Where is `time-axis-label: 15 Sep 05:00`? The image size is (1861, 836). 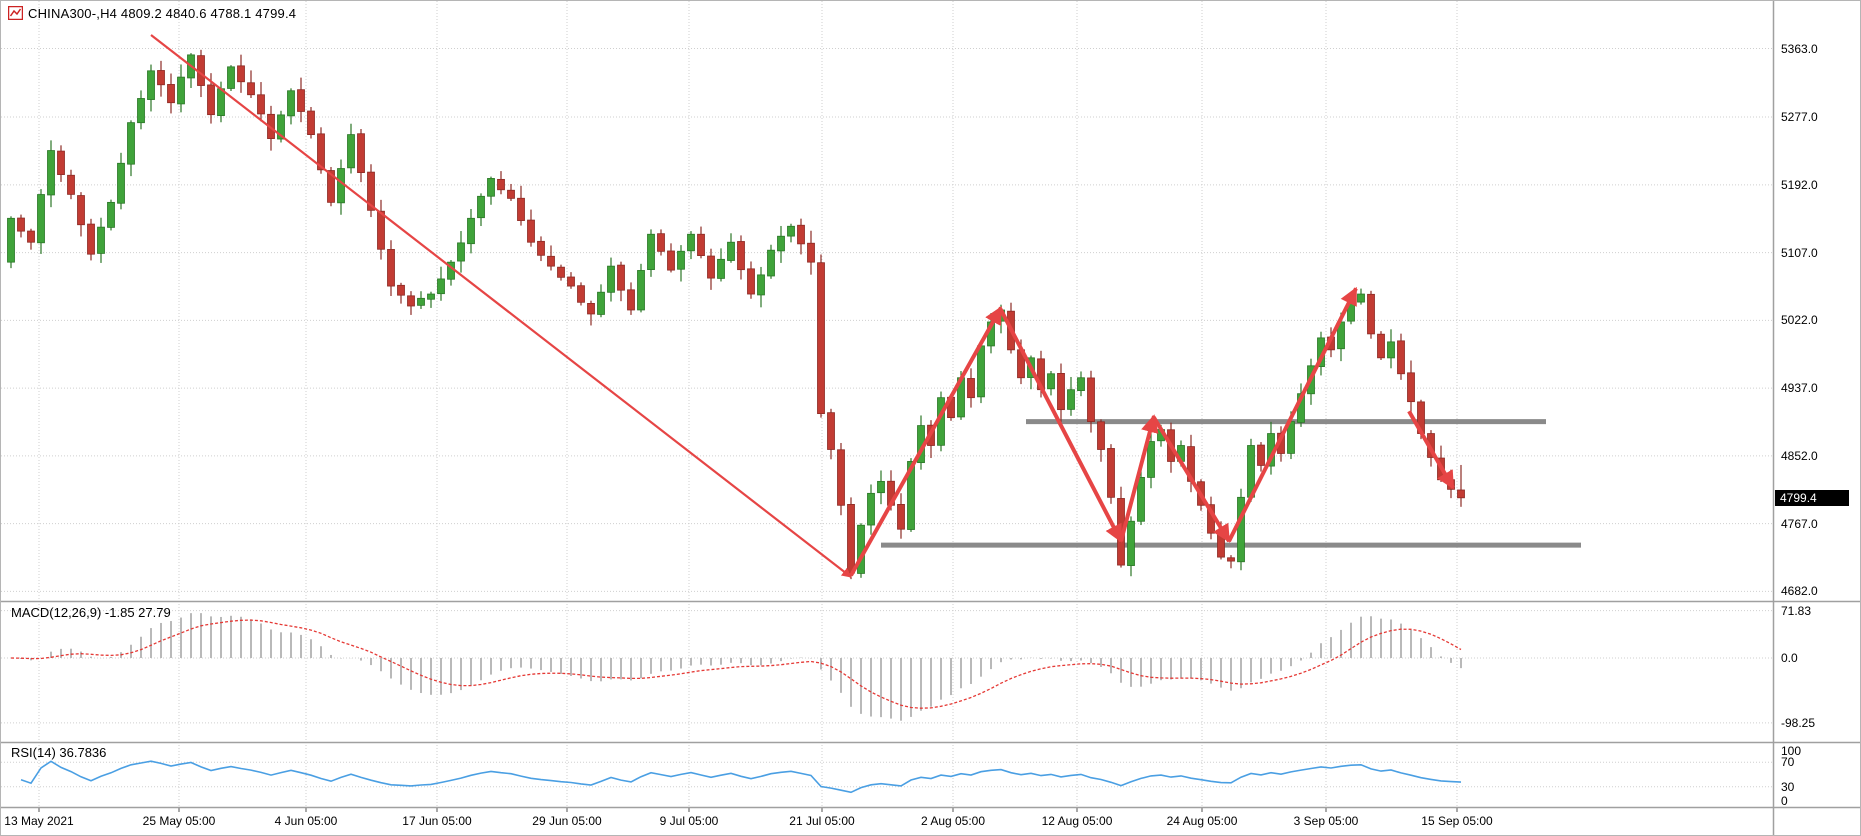
time-axis-label: 15 Sep 05:00 is located at coordinates (1457, 821).